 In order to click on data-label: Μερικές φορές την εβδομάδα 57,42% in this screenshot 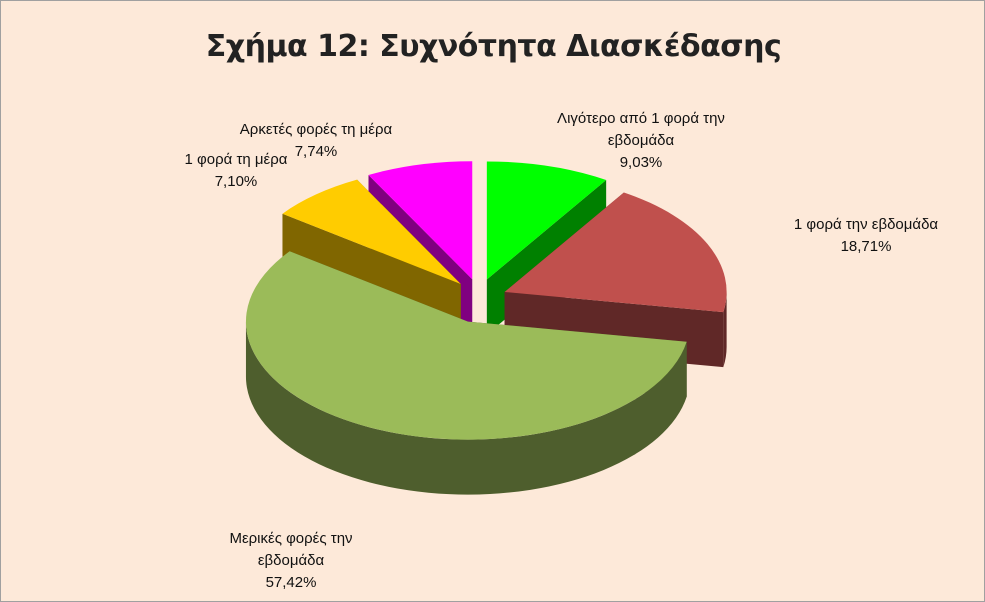, I will do `click(291, 561)`.